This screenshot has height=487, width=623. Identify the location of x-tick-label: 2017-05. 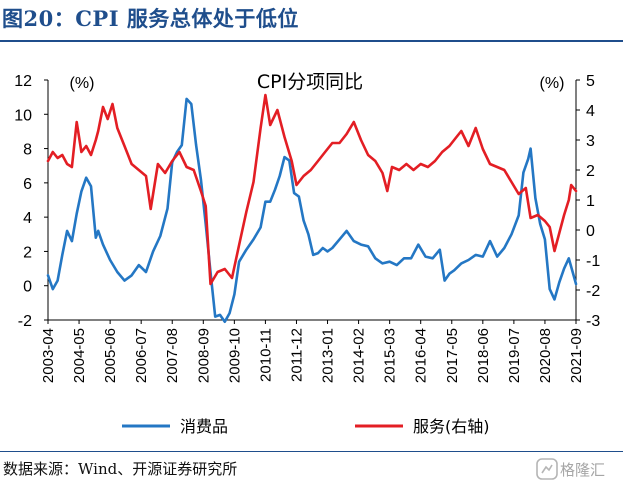
(452, 355).